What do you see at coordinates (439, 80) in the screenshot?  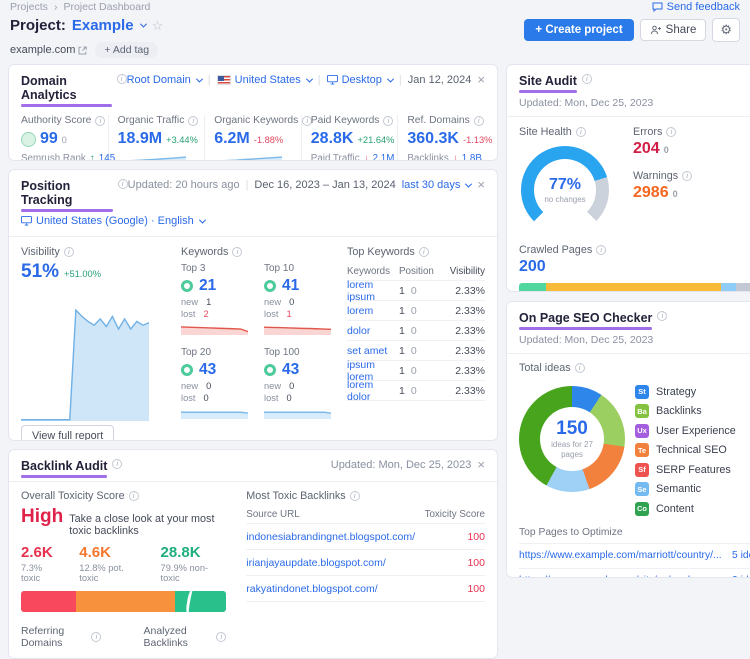 I see `date-label: Jan 12, 2024` at bounding box center [439, 80].